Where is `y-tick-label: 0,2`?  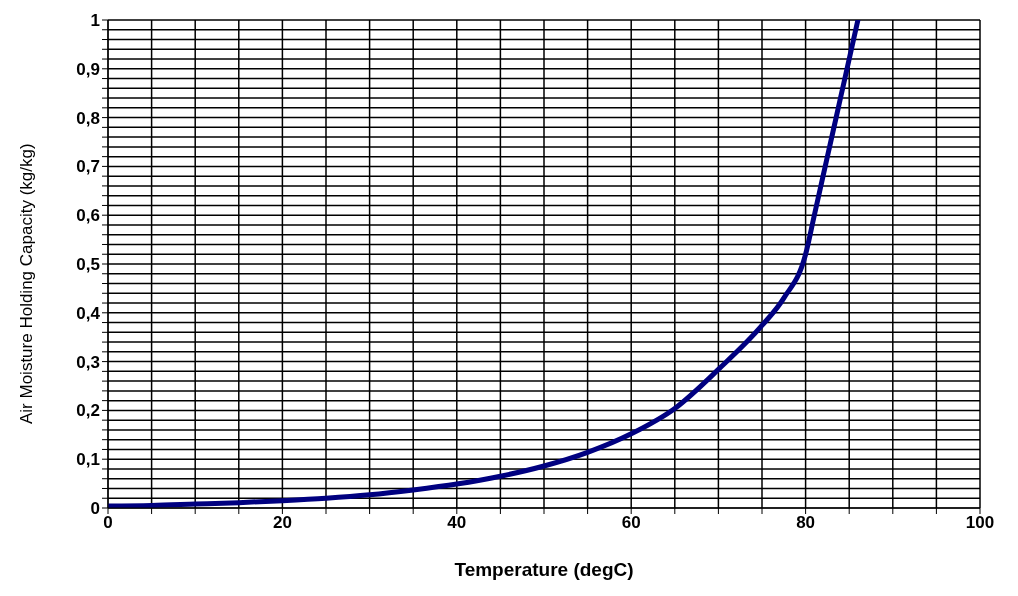 y-tick-label: 0,2 is located at coordinates (88, 411).